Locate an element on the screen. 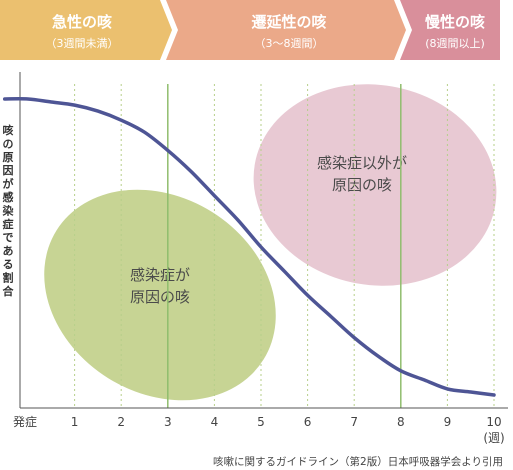  y-axis-label-char: る is located at coordinates (8, 264).